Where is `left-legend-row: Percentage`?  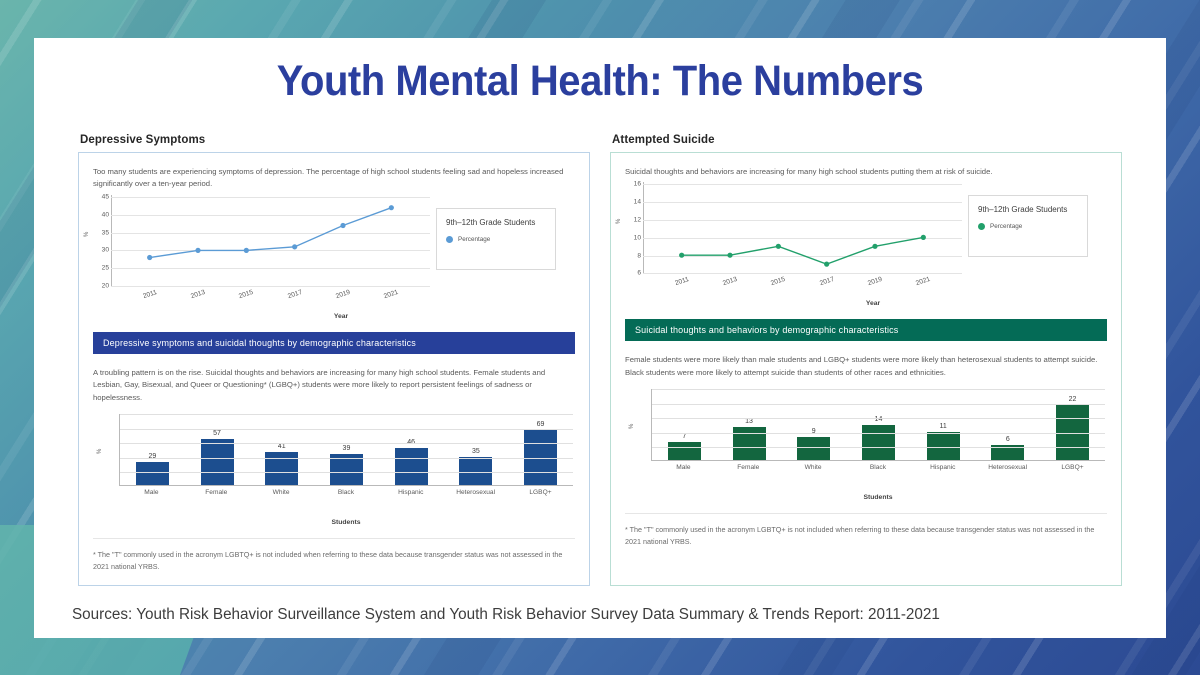
left-legend-row: Percentage is located at coordinates (496, 239).